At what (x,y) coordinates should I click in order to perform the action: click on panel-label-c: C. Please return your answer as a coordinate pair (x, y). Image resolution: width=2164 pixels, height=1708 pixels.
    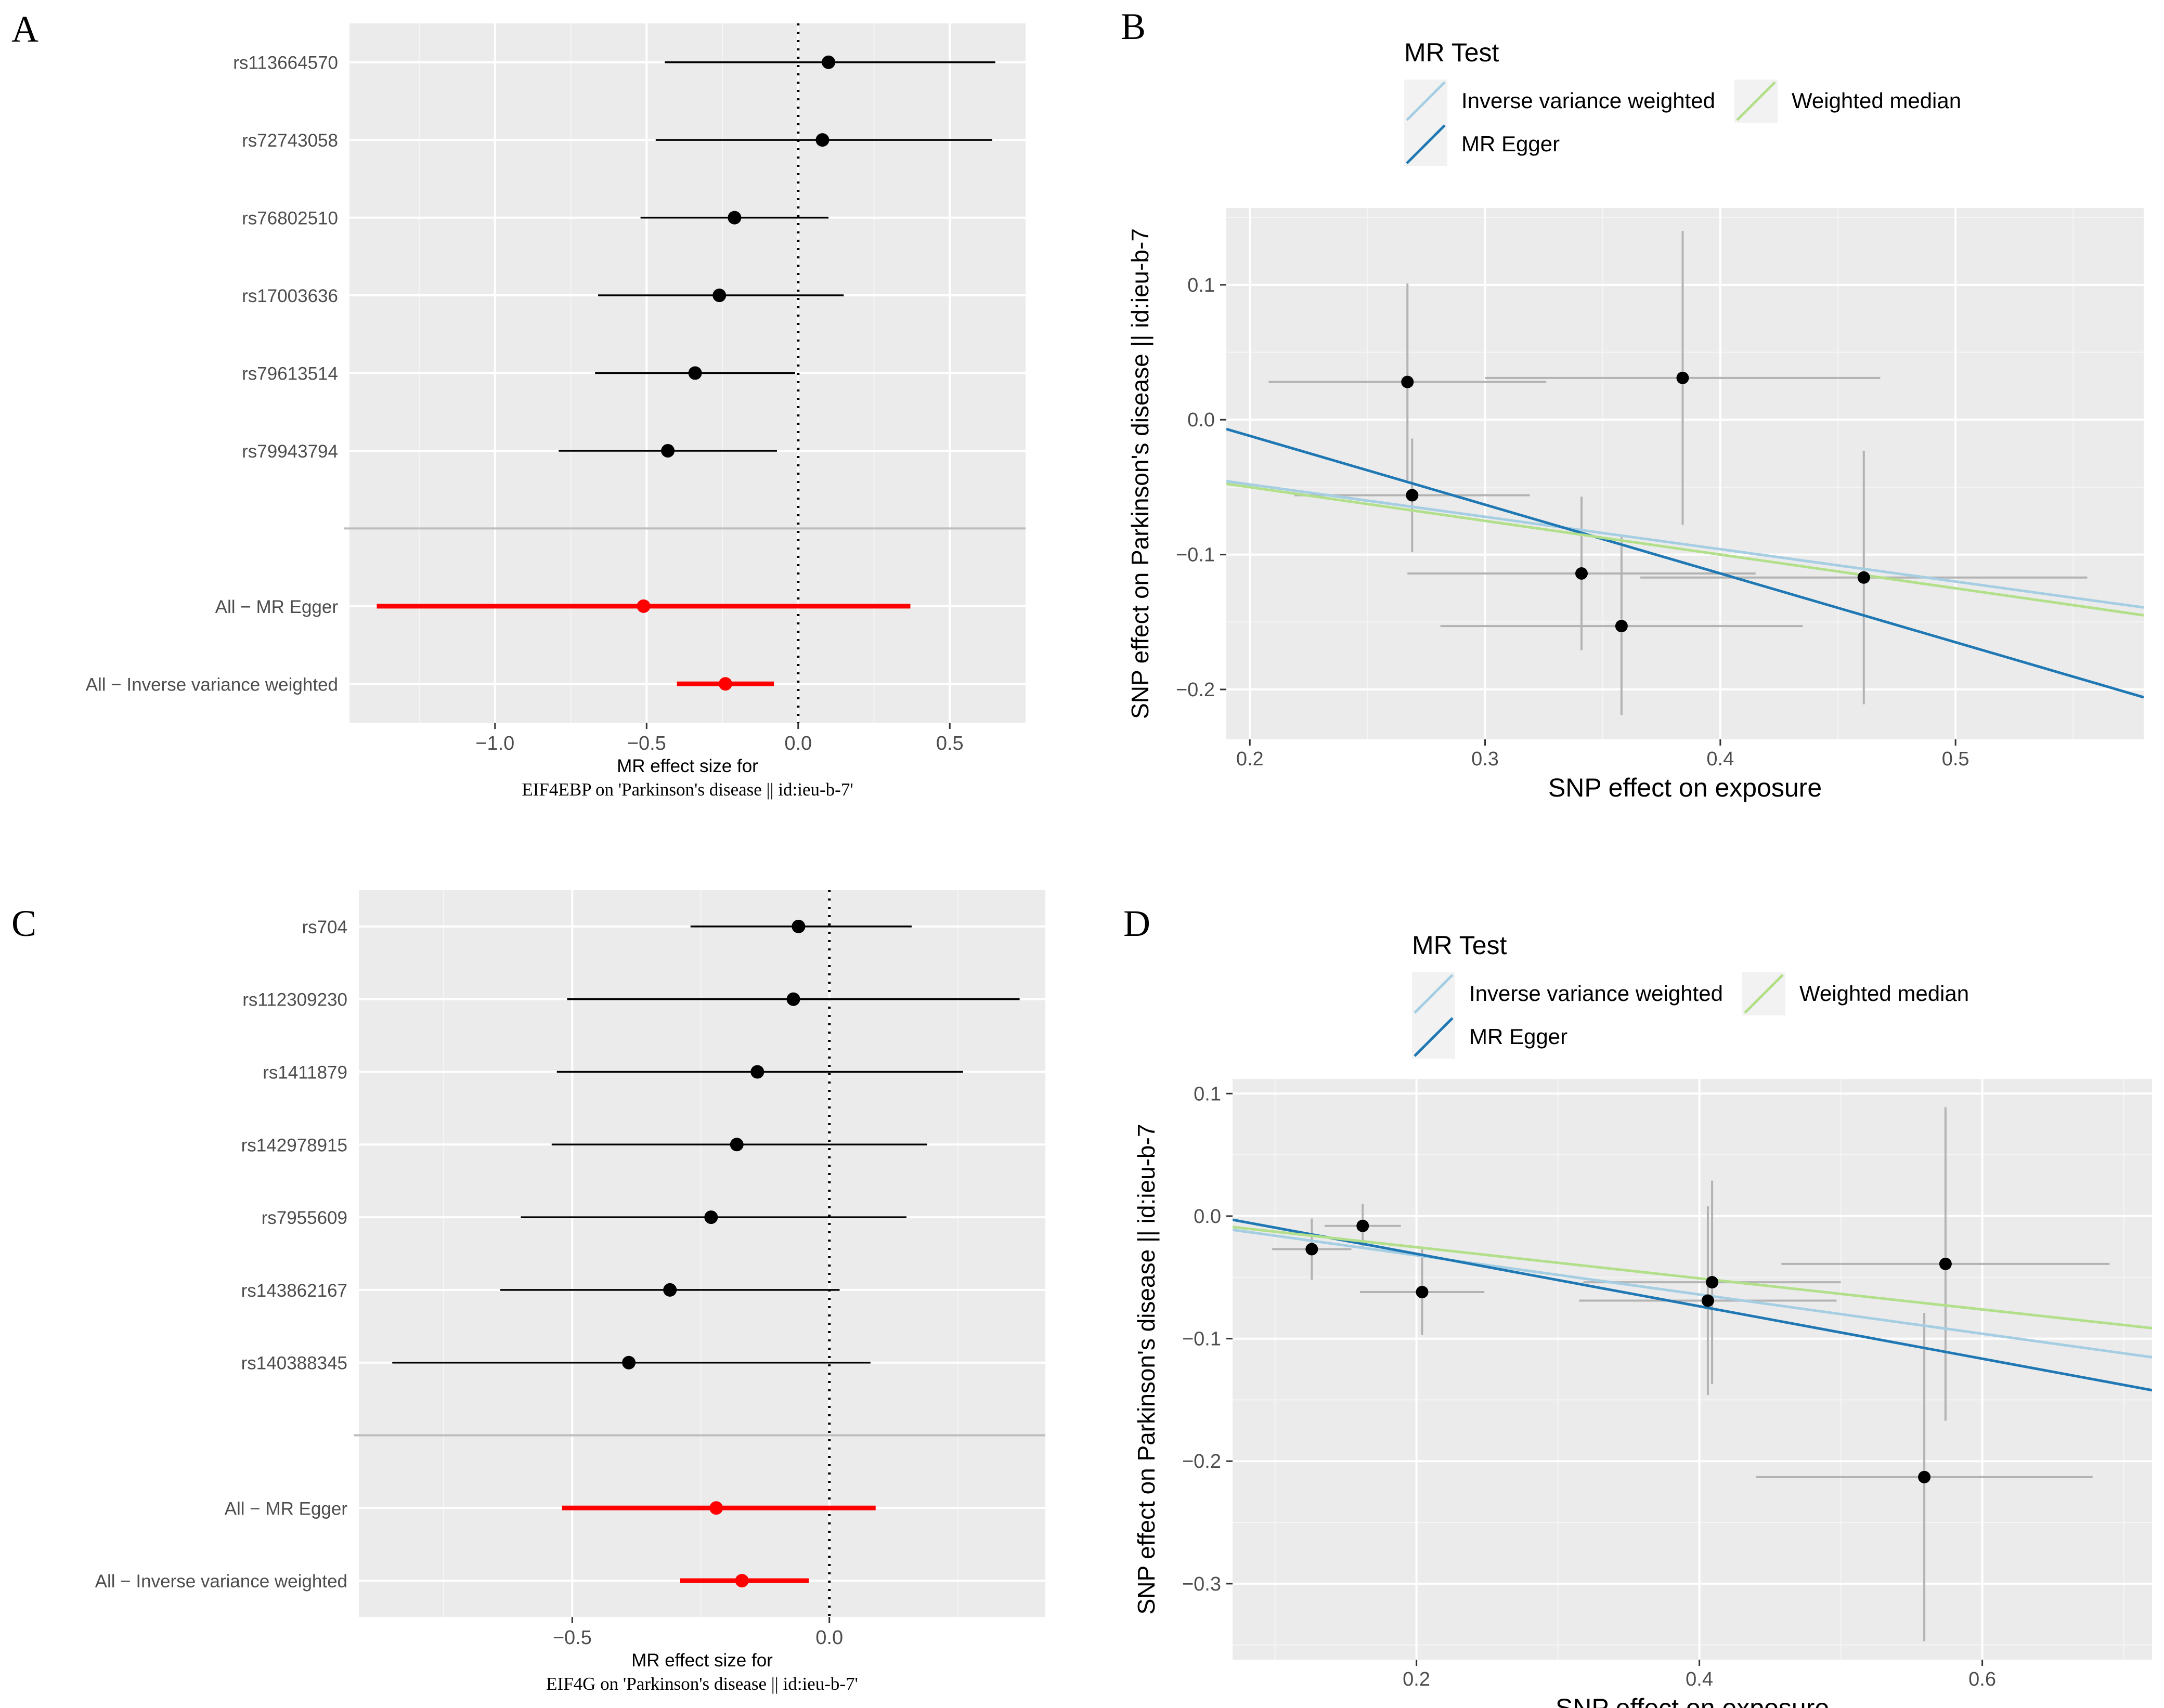
    Looking at the image, I should click on (23, 923).